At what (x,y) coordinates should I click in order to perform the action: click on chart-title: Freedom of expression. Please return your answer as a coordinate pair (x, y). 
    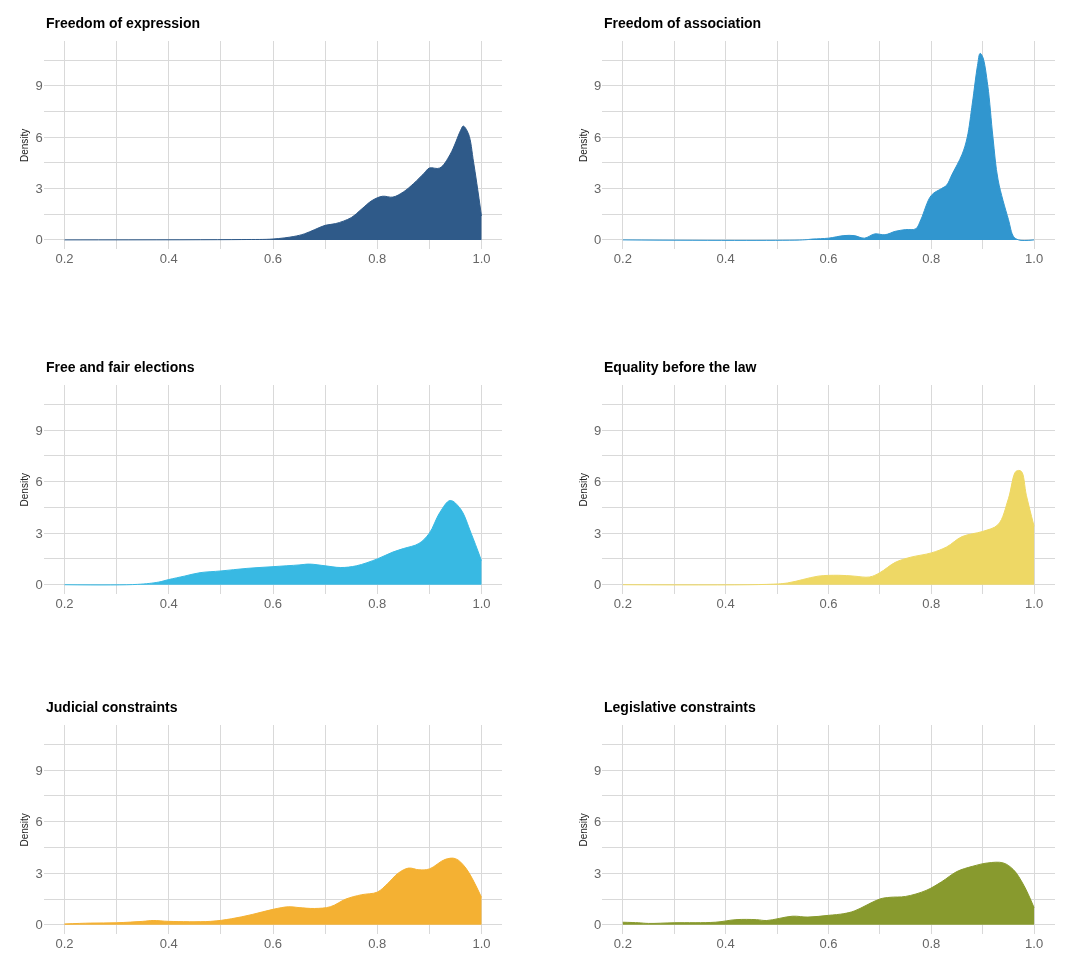
    Looking at the image, I should click on (123, 23).